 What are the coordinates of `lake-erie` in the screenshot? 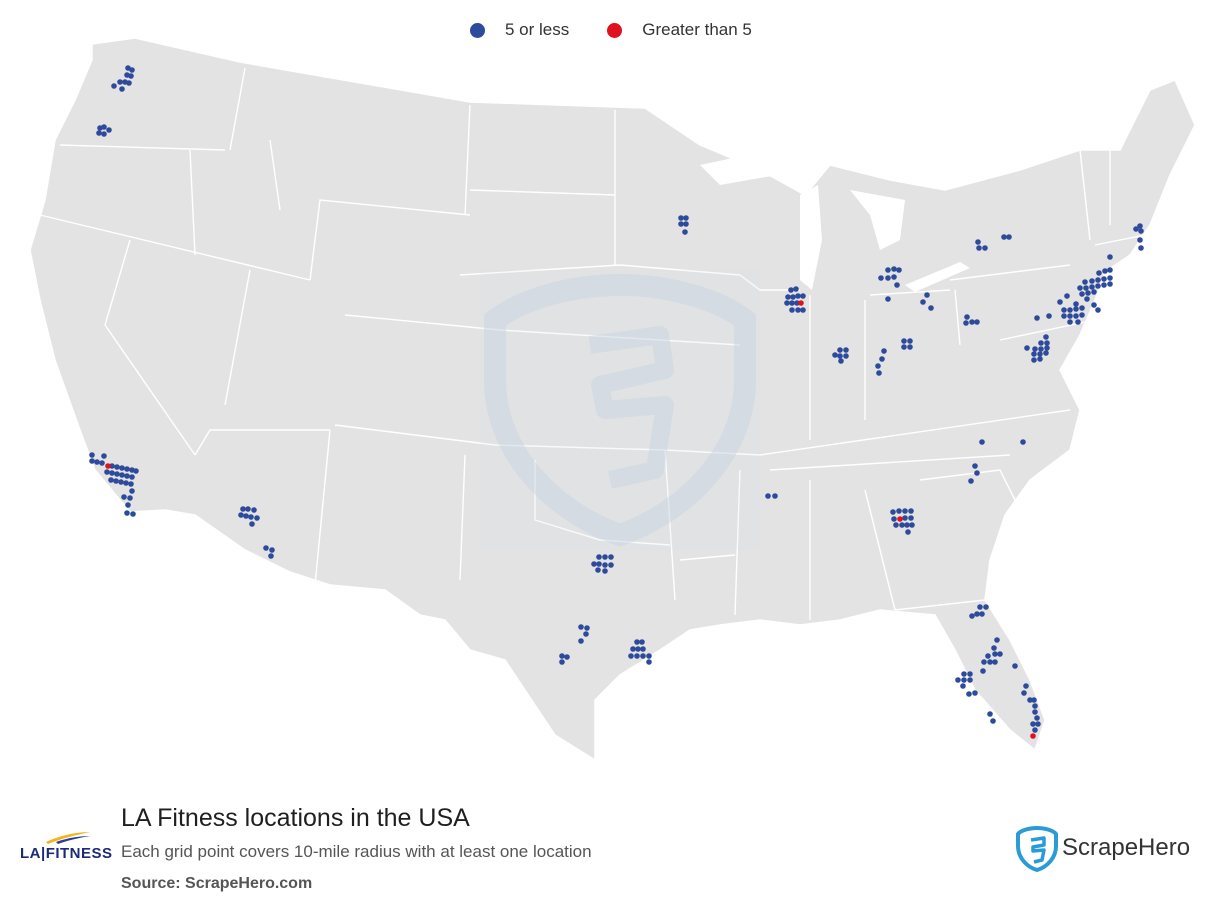 It's located at (937, 277).